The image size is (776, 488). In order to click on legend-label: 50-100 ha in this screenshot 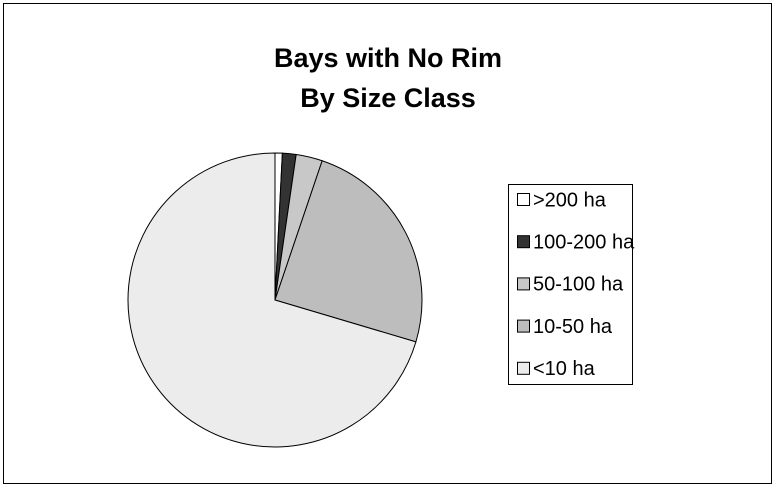, I will do `click(578, 285)`.